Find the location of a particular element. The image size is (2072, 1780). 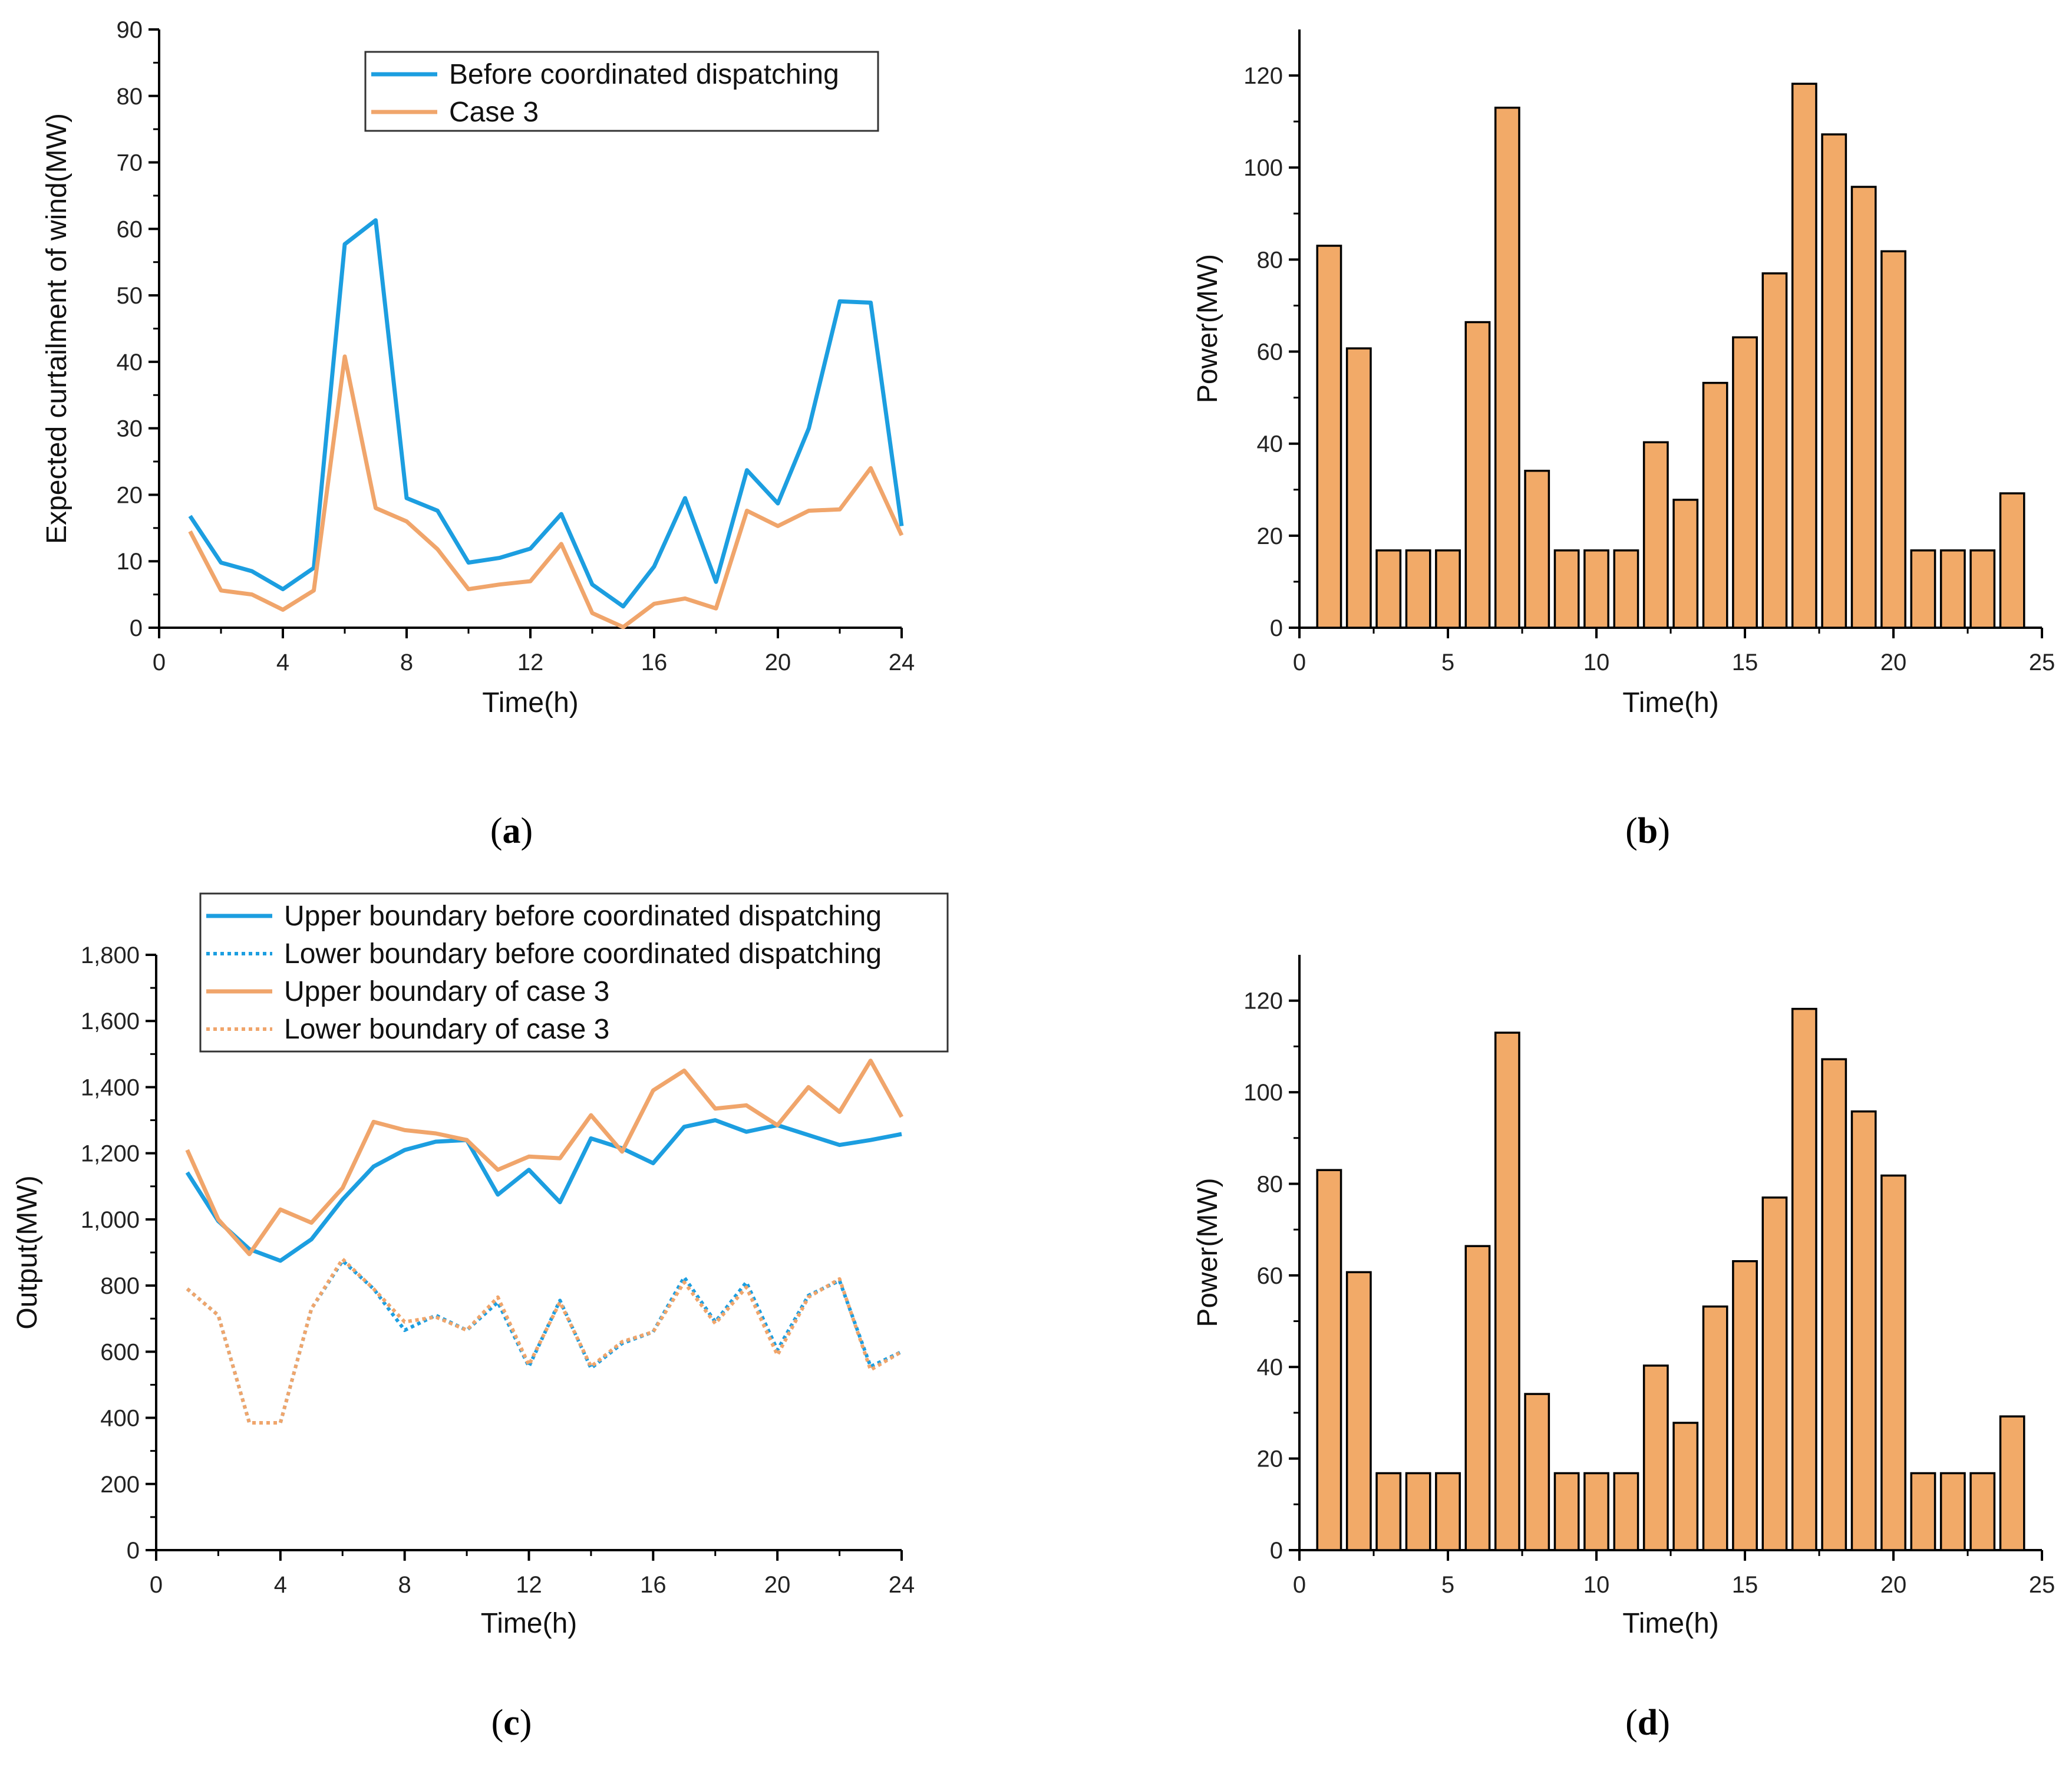

y-tick-label: 800 is located at coordinates (120, 1286).